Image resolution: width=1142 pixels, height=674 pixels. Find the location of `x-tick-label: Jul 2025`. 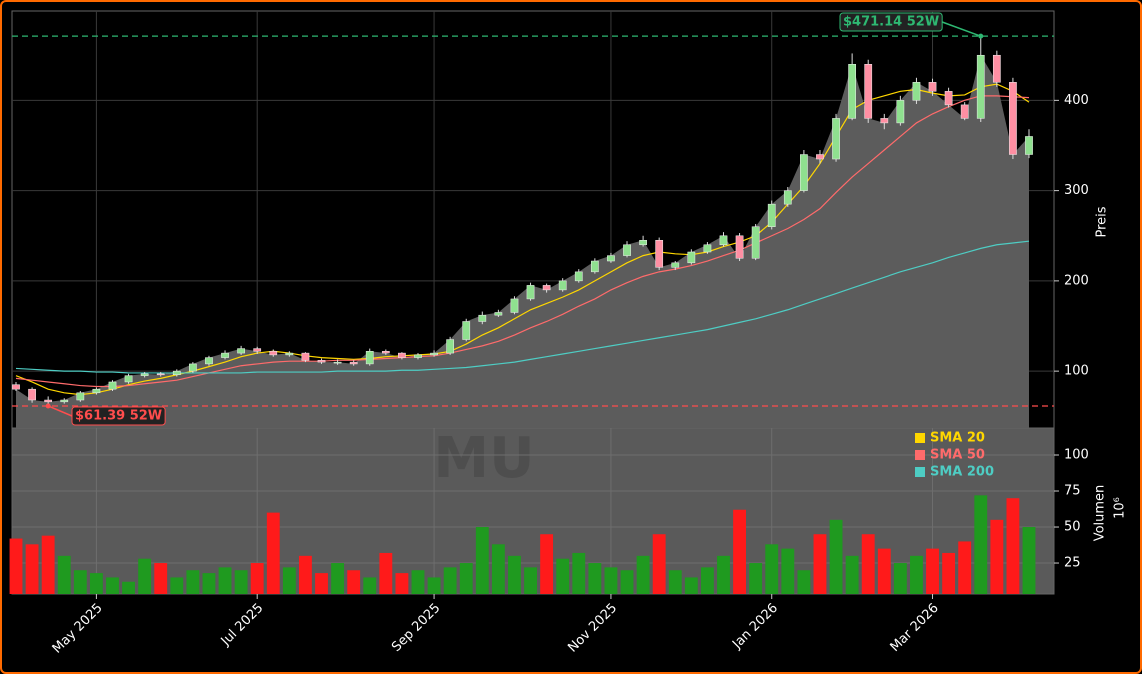

x-tick-label: Jul 2025 is located at coordinates (242, 625).